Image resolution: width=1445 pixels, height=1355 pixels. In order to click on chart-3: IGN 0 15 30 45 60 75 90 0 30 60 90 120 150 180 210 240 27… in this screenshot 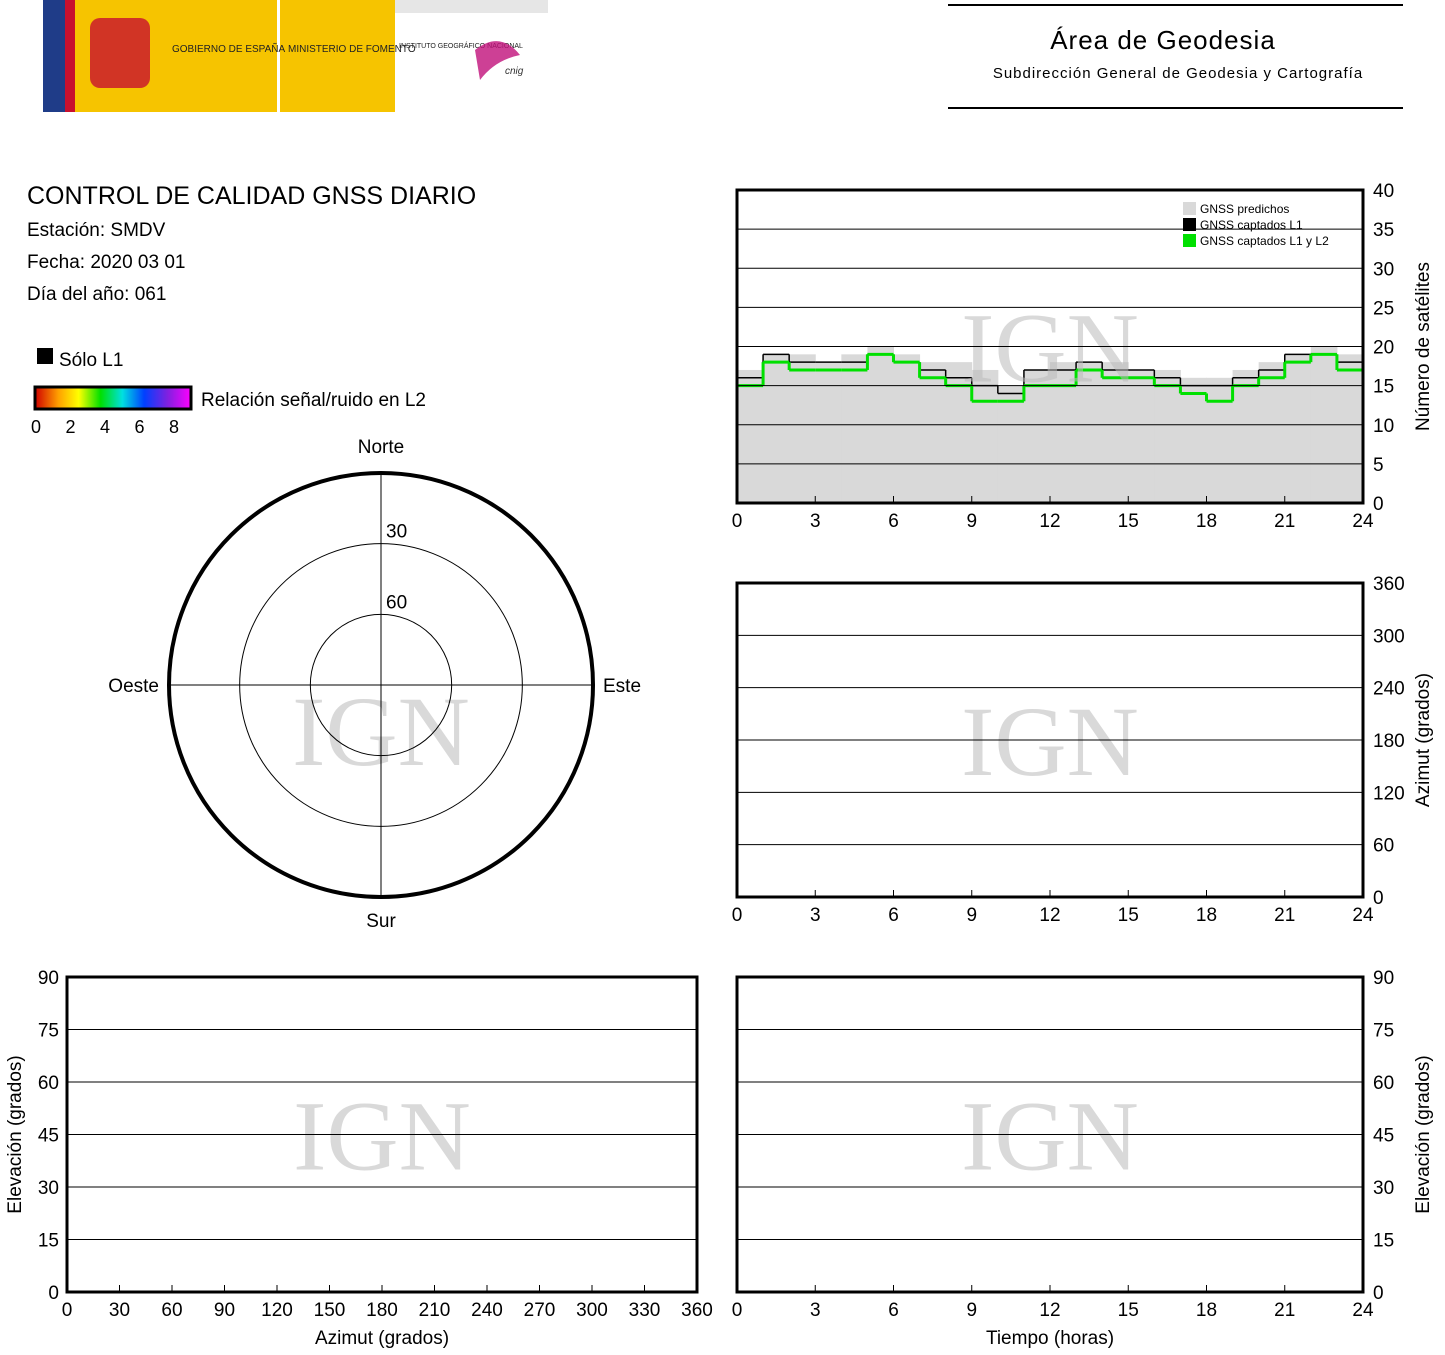, I will do `click(359, 1158)`.